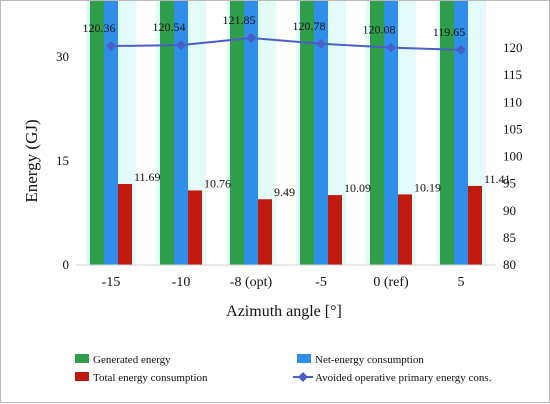  What do you see at coordinates (217, 183) in the screenshot?
I see `data-label-total-energy-consumption: 10.76` at bounding box center [217, 183].